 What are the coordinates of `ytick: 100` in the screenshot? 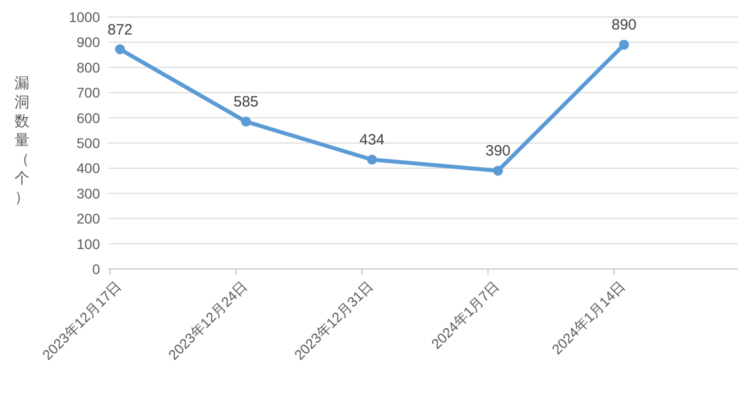 It's located at (88, 244).